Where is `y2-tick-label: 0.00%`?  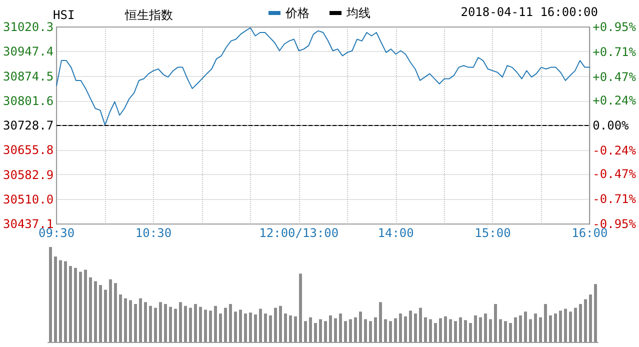
y2-tick-label: 0.00% is located at coordinates (611, 125).